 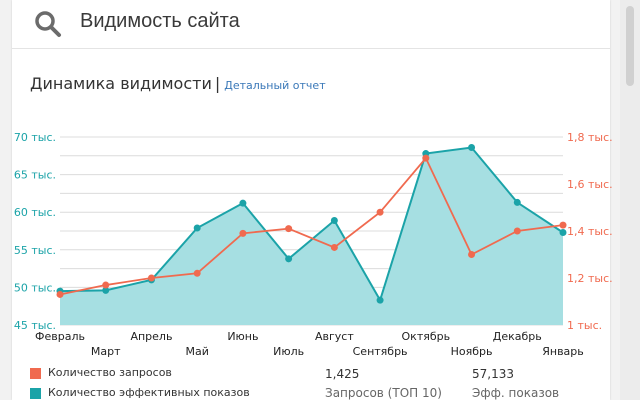 I want to click on chart-heading: Динамика видимости, so click(x=121, y=83).